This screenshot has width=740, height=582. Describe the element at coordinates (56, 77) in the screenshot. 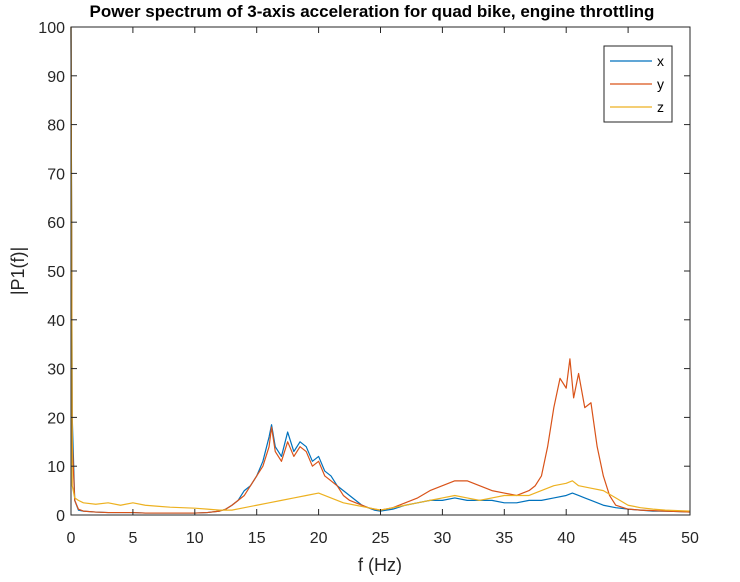

I see `y-tick-label: 90` at that location.